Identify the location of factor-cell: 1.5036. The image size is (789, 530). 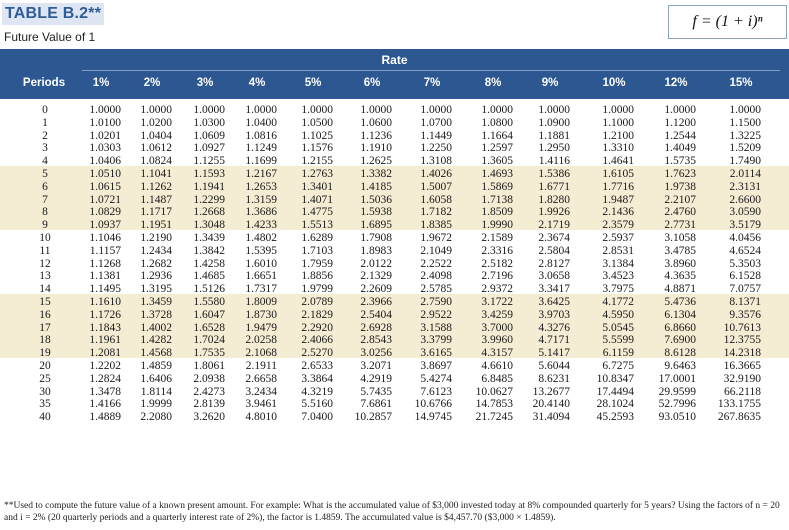
(376, 199).